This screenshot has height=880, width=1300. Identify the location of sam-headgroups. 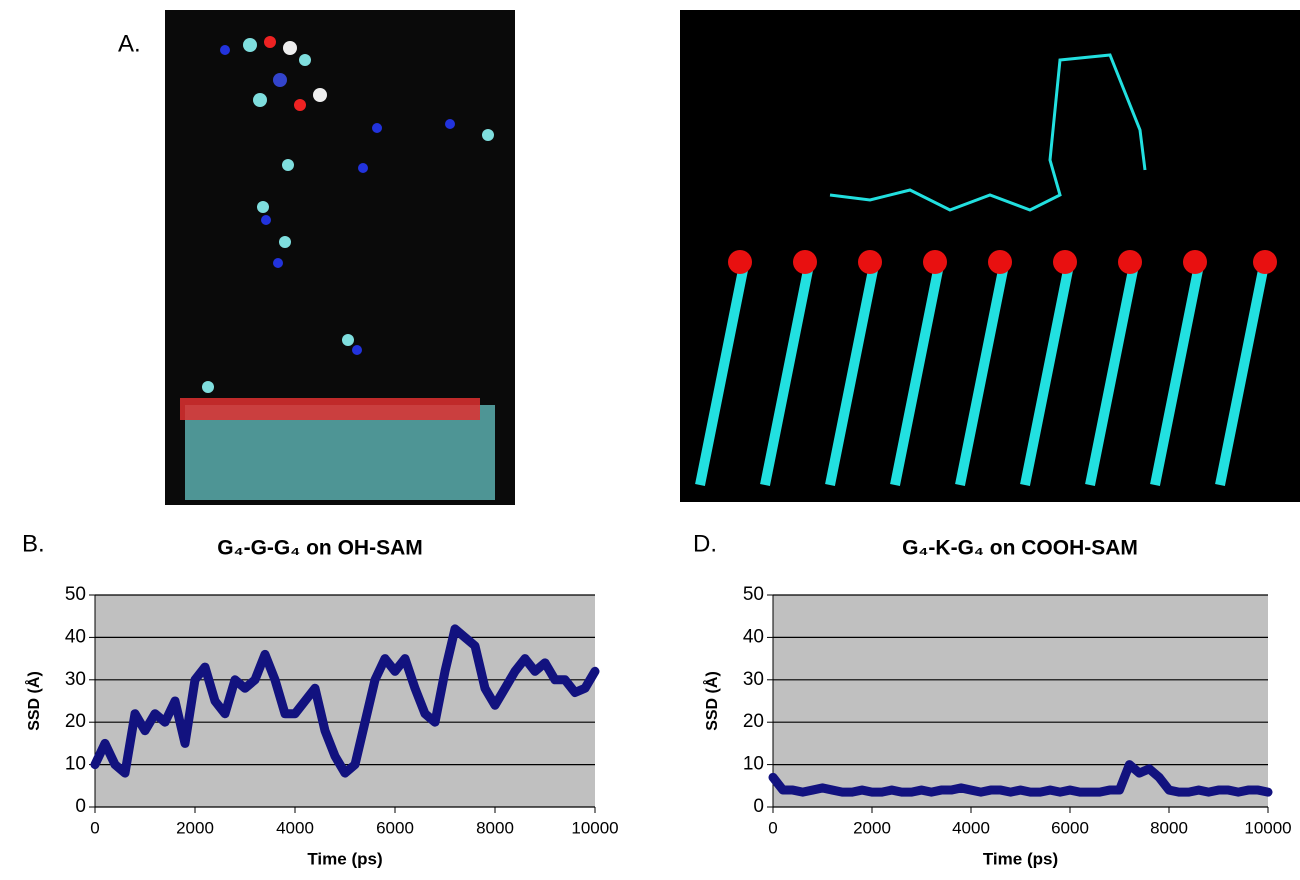
(1002, 262).